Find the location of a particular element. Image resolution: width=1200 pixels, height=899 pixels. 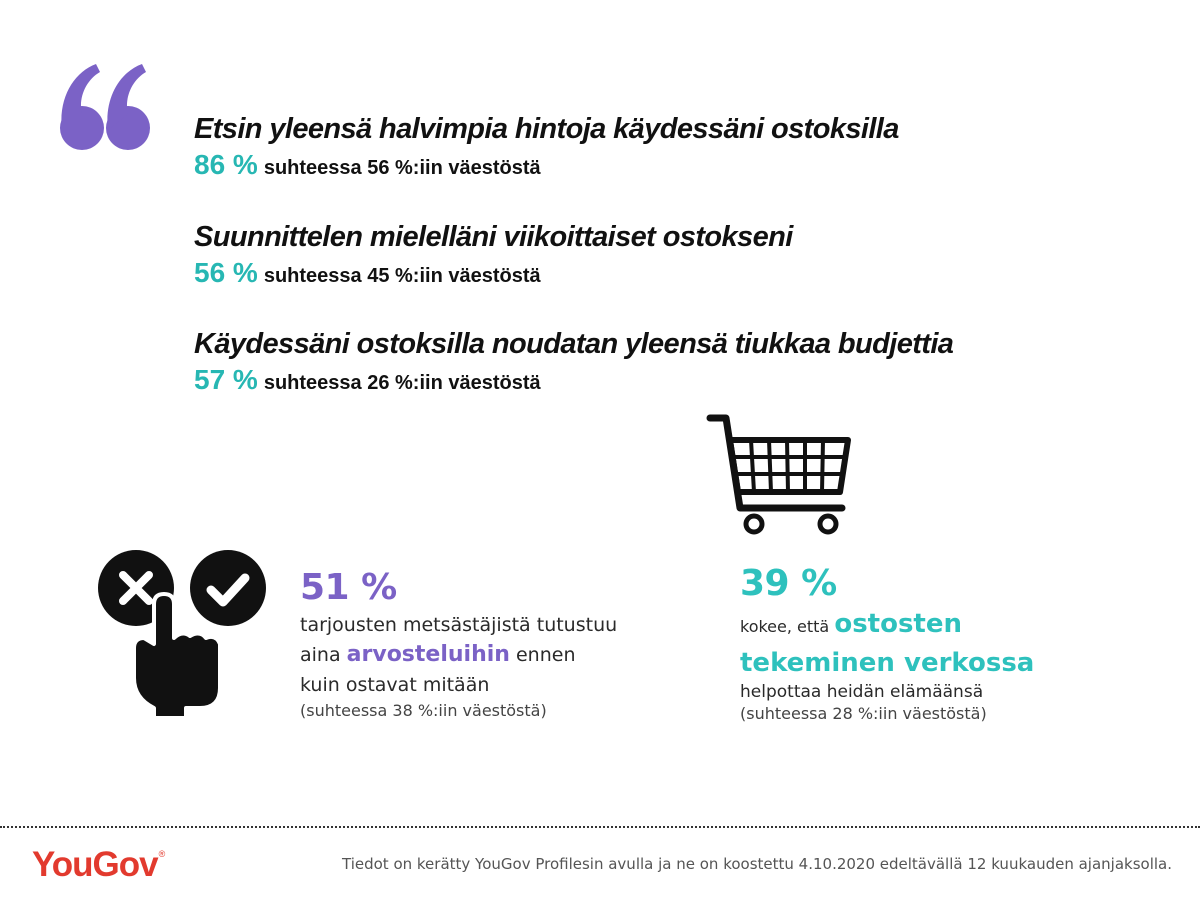

statement-percentage: 57 % is located at coordinates (226, 379).